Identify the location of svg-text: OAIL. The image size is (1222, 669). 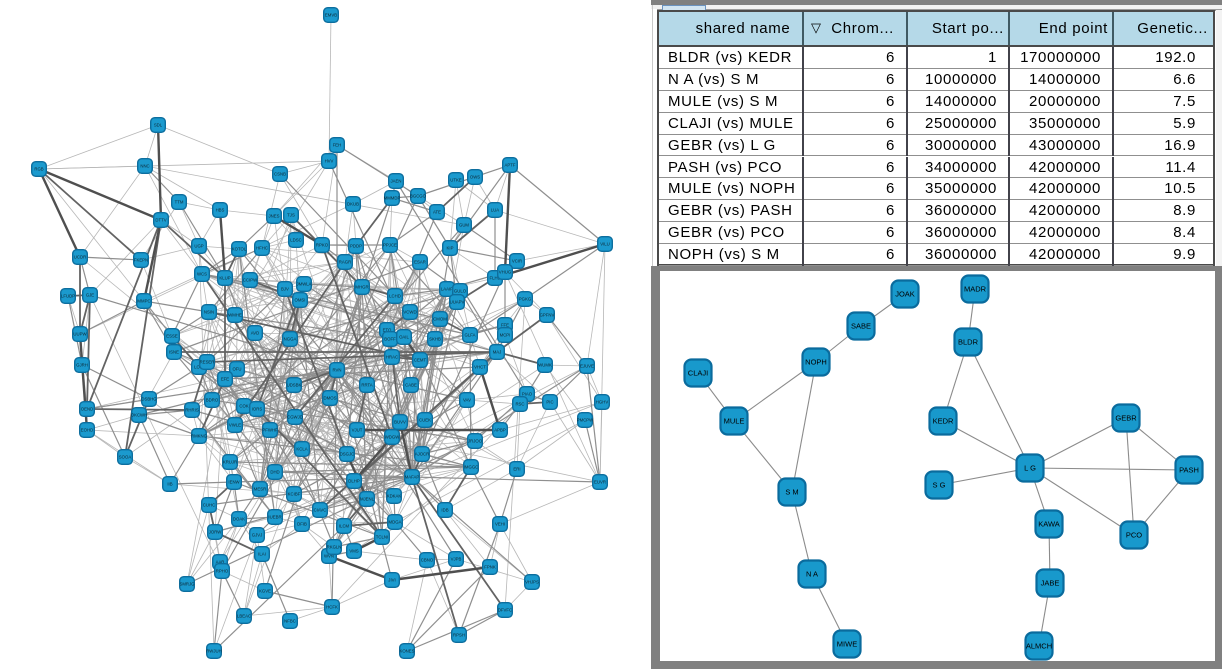
(404, 337).